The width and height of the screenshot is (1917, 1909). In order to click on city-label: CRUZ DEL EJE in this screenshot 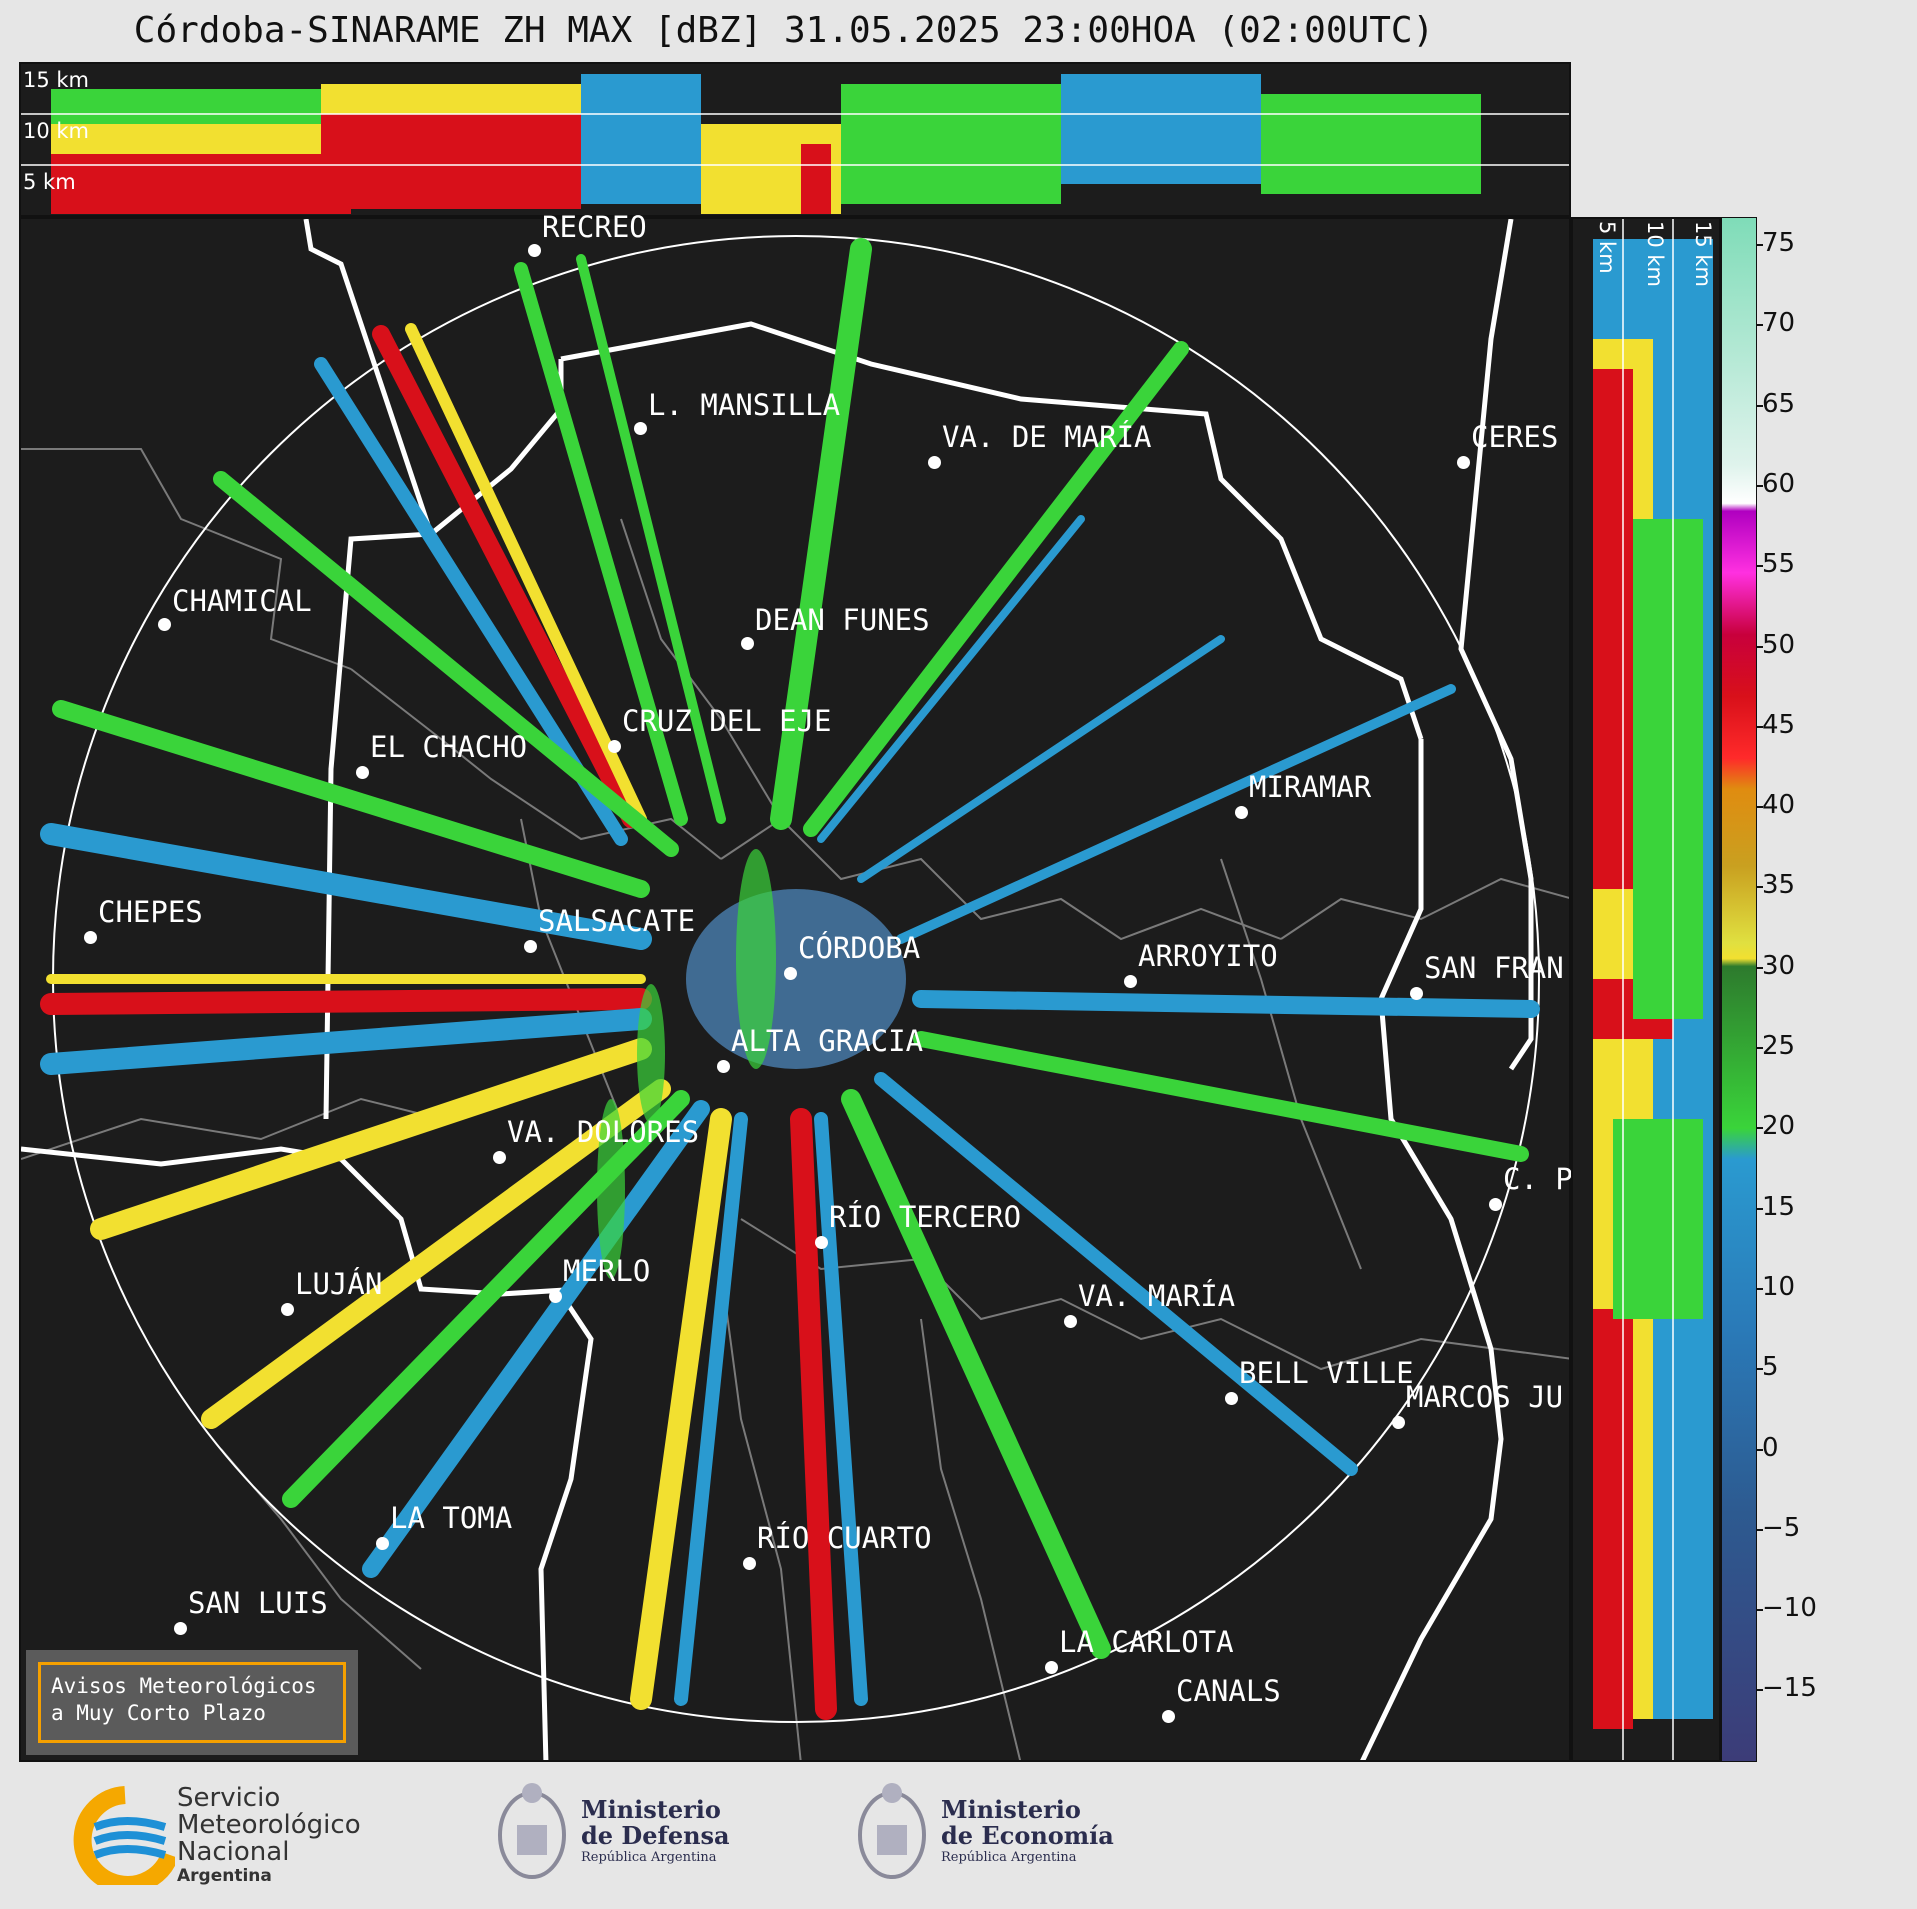, I will do `click(727, 721)`.